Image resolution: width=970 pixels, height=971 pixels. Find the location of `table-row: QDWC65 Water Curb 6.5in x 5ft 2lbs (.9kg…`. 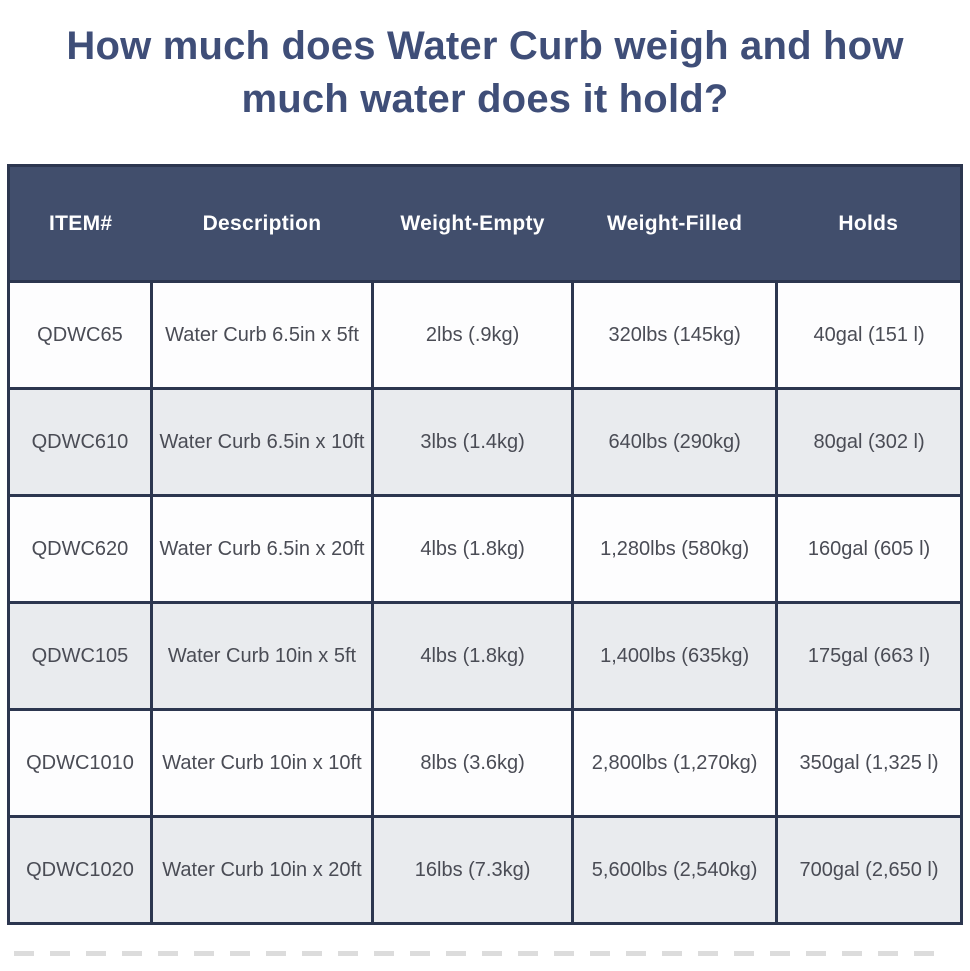

table-row: QDWC65 Water Curb 6.5in x 5ft 2lbs (.9kg… is located at coordinates (485, 335).